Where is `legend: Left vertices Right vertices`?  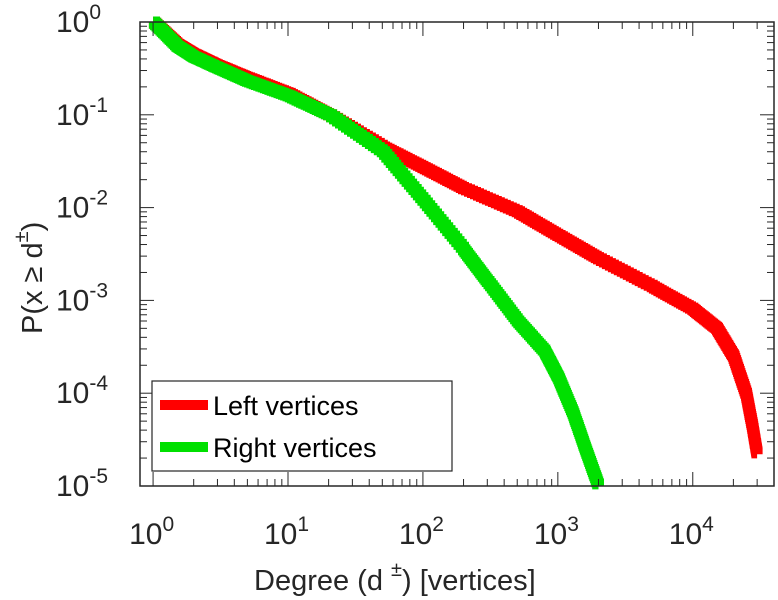 legend: Left vertices Right vertices is located at coordinates (302, 426).